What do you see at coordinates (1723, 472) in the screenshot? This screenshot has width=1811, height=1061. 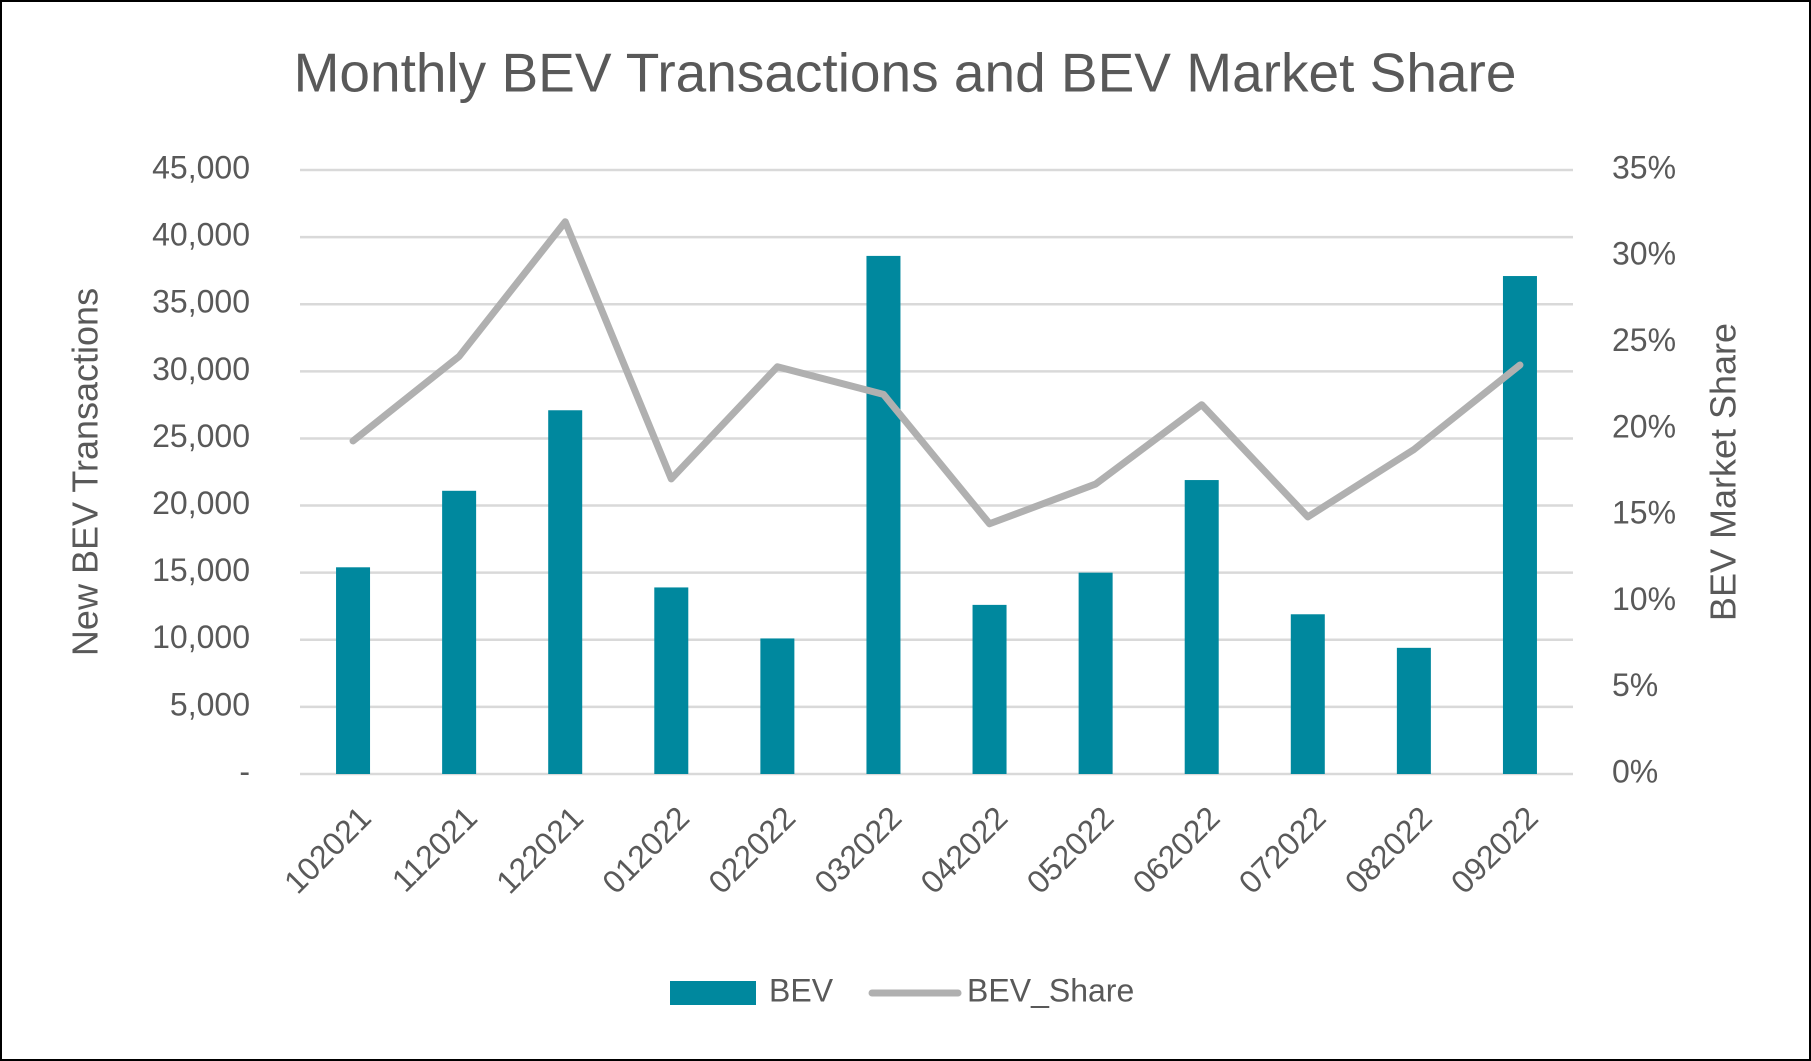 I see `y2-axis-label: BEV Market Share` at bounding box center [1723, 472].